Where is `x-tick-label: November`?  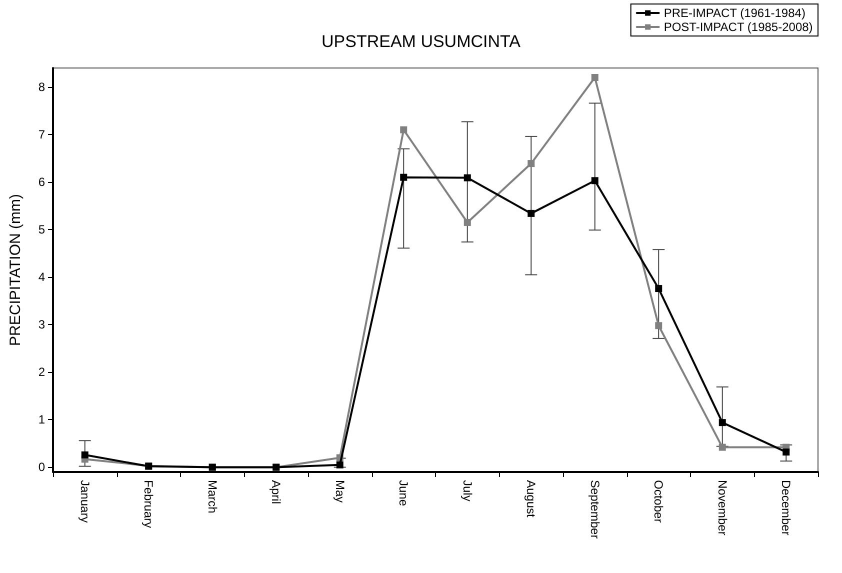 x-tick-label: November is located at coordinates (722, 508).